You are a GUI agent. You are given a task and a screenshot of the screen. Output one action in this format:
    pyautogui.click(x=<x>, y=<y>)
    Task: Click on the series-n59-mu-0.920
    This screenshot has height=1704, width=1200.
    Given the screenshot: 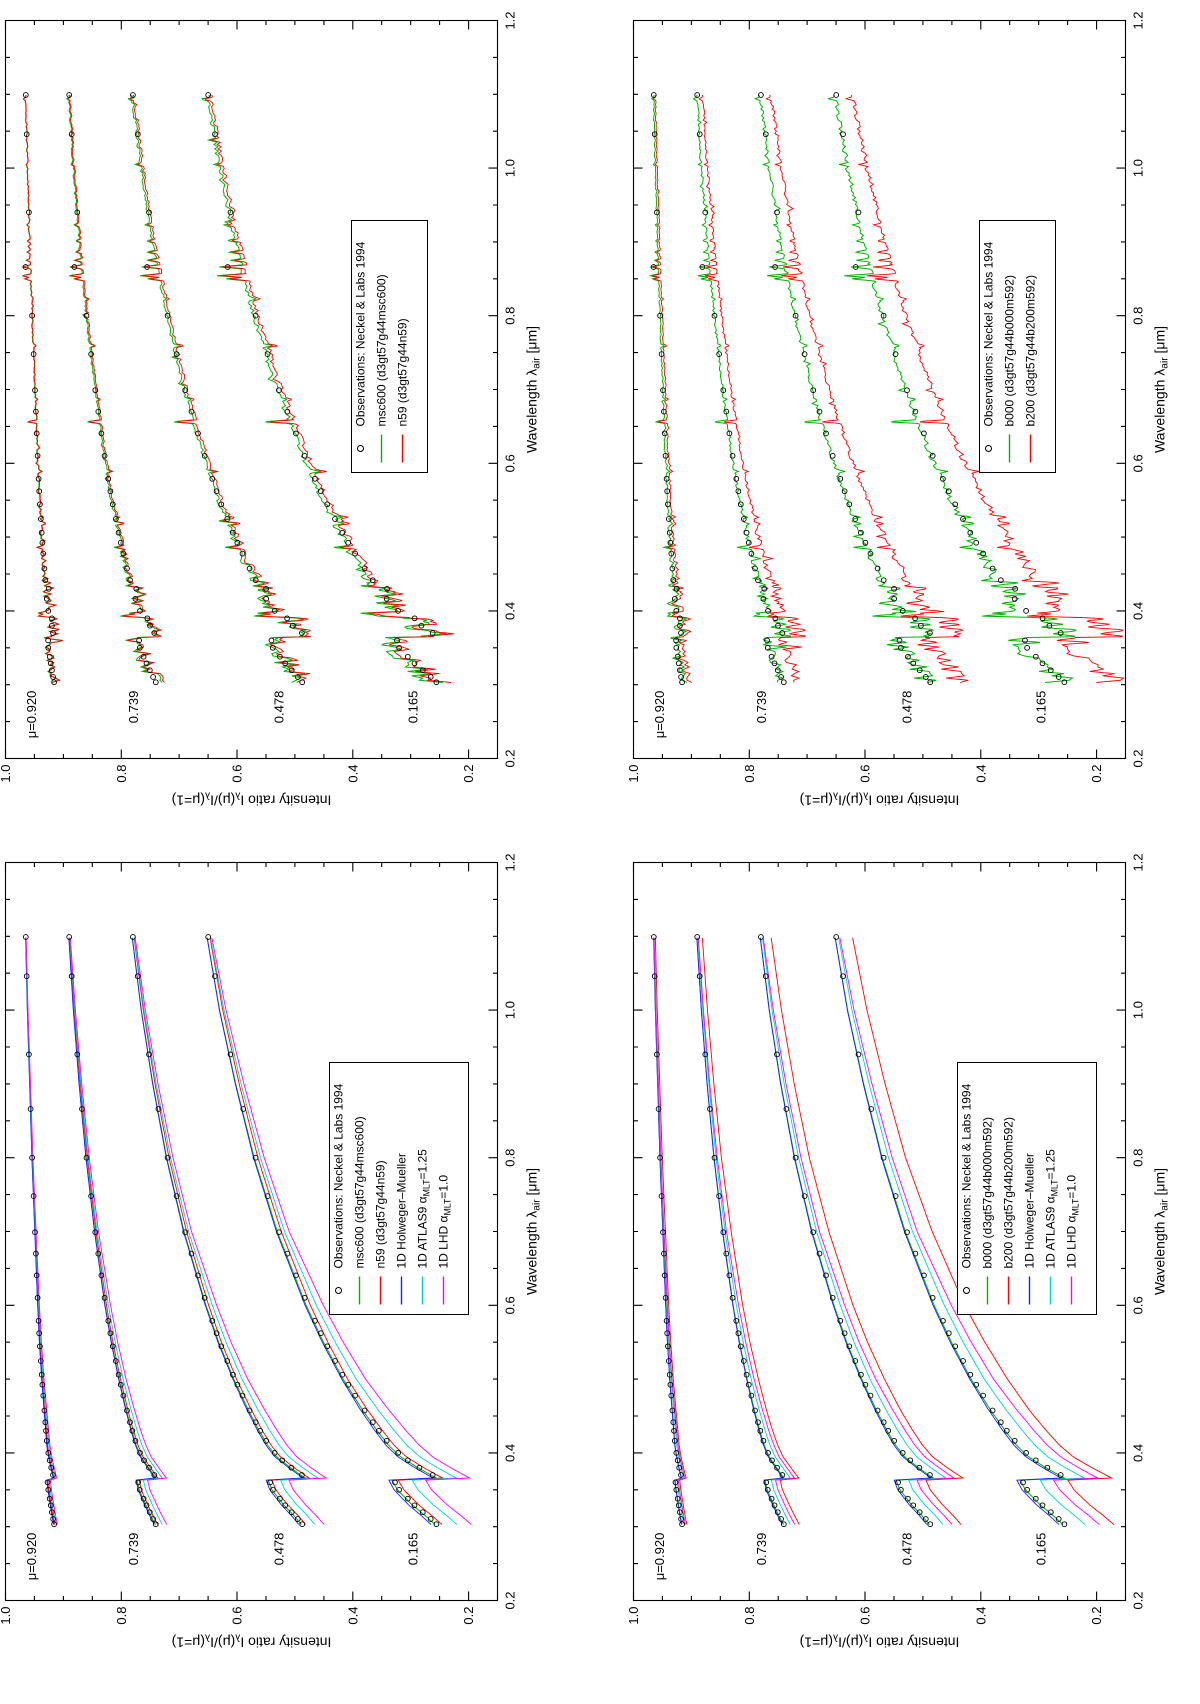 What is the action you would take?
    pyautogui.click(x=40, y=1231)
    